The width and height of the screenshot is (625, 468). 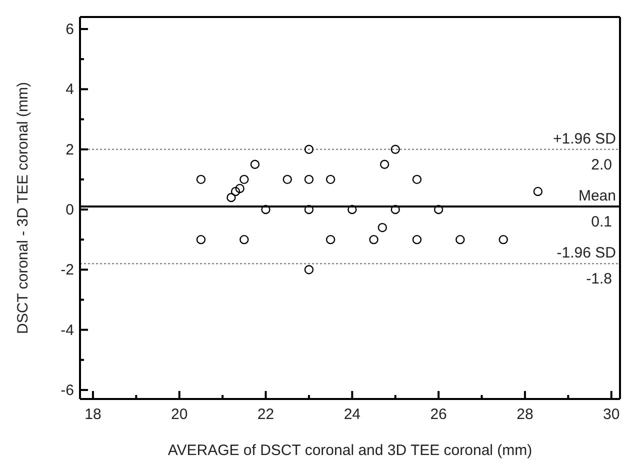 I want to click on y-axis-title: DSCT coronal - 3D TEE coronal (mm), so click(x=23, y=208).